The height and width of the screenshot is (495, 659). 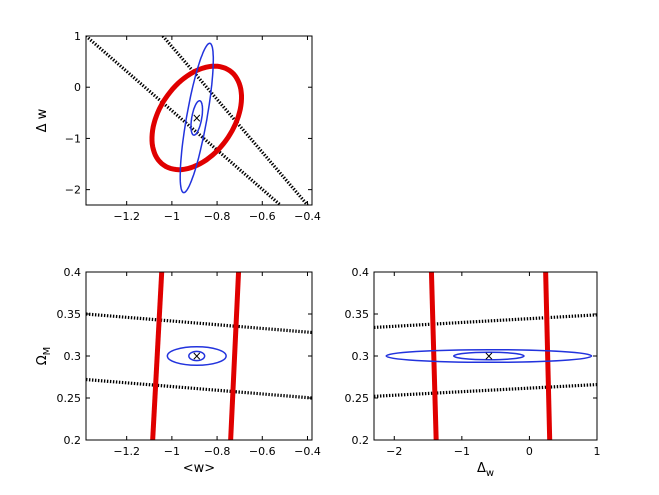 I want to click on x-tick-label: 0, so click(x=529, y=451).